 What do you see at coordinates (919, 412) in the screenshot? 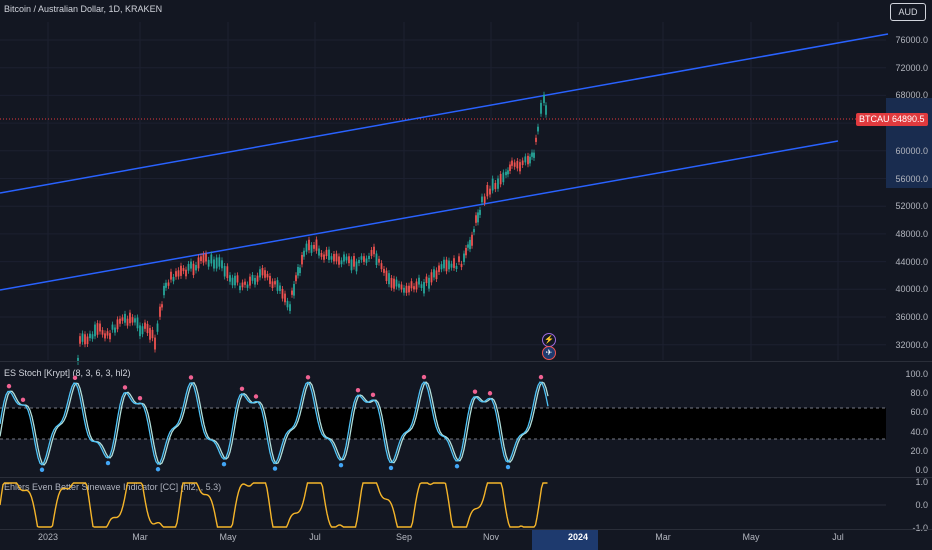
I see `stoch-axis-tick: 60.0` at bounding box center [919, 412].